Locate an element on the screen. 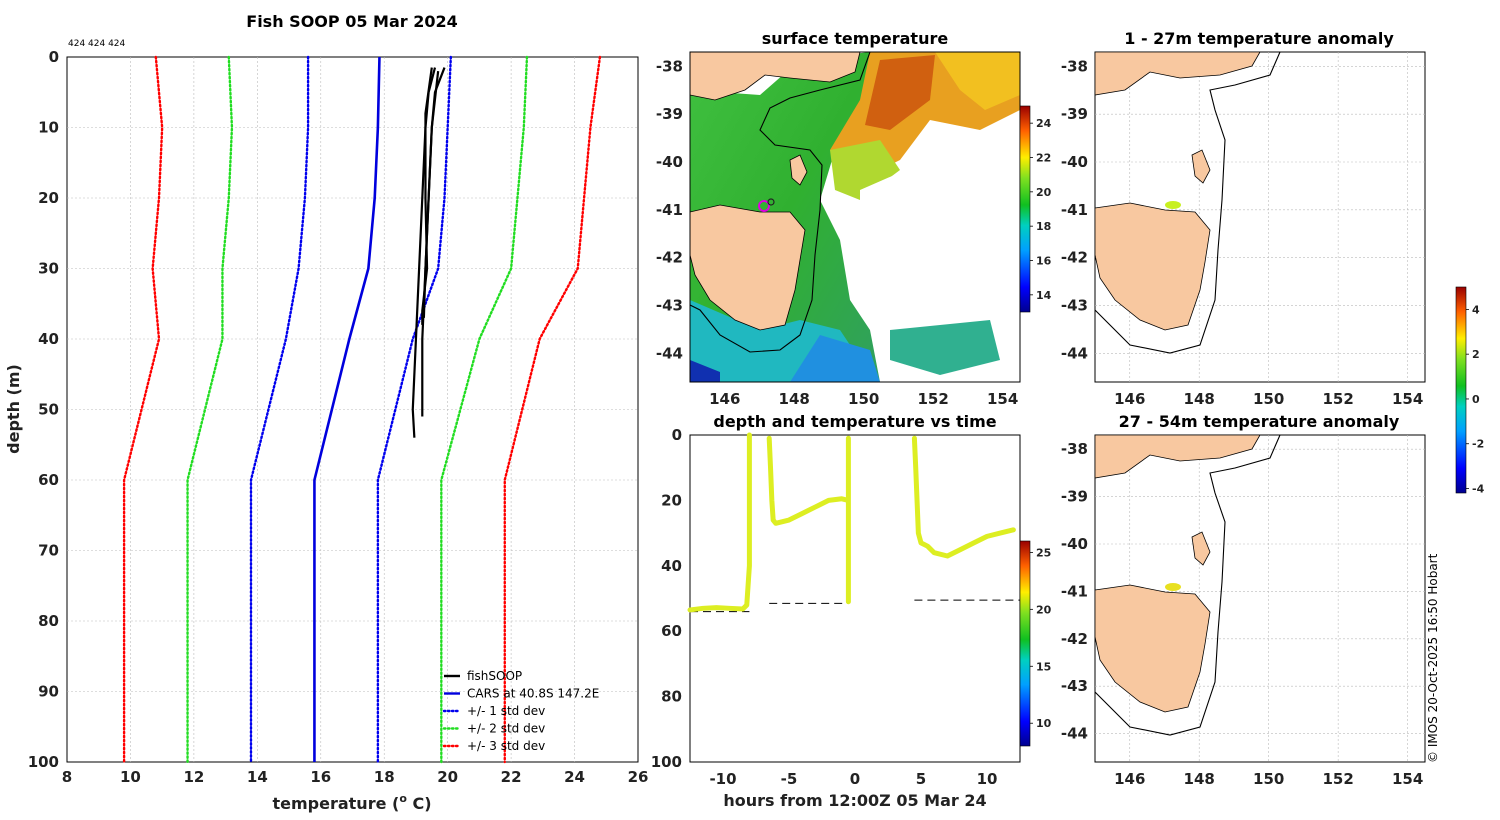 This screenshot has height=820, width=1500. profile-ytick-label: 10 is located at coordinates (48, 128).